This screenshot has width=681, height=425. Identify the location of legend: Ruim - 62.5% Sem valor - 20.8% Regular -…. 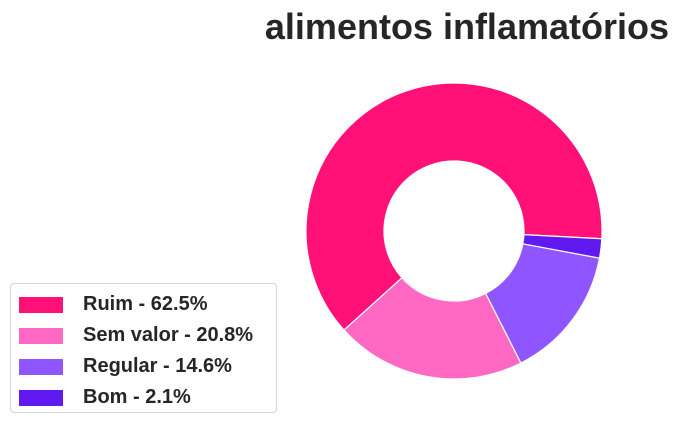
(143, 348).